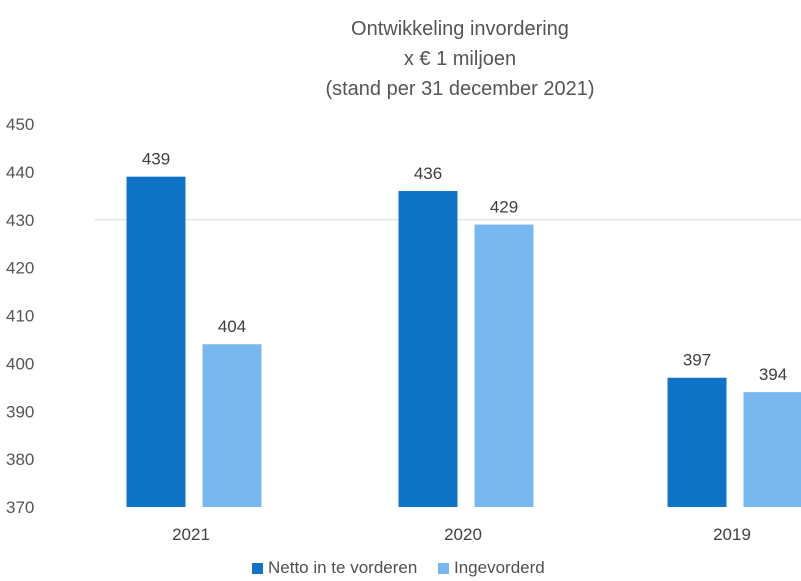 This screenshot has width=801, height=581. Describe the element at coordinates (773, 374) in the screenshot. I see `data-label-ingevorderd-2019: 394` at that location.